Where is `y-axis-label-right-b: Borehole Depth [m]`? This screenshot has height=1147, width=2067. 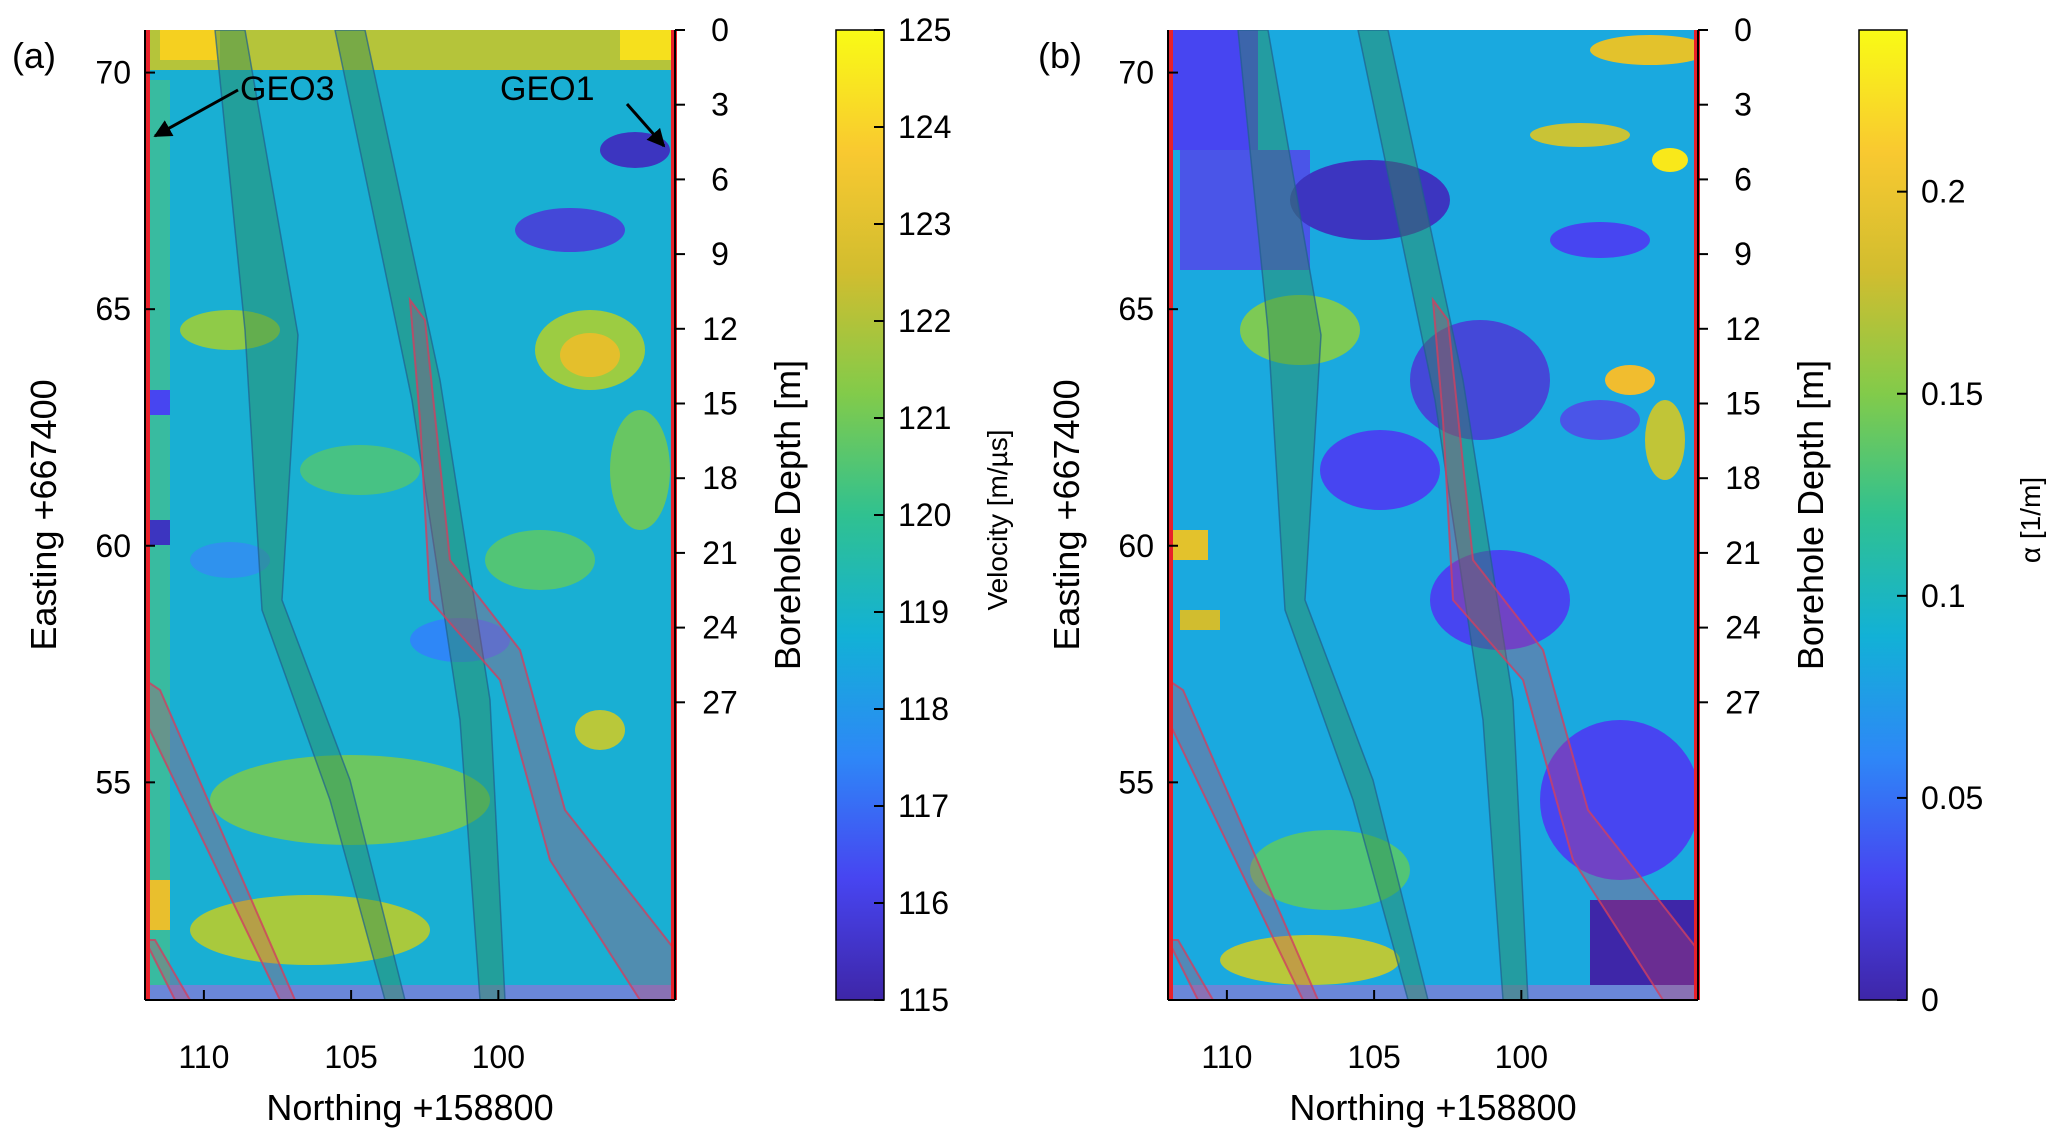
y-axis-label-right-b: Borehole Depth [m] is located at coordinates (1810, 515).